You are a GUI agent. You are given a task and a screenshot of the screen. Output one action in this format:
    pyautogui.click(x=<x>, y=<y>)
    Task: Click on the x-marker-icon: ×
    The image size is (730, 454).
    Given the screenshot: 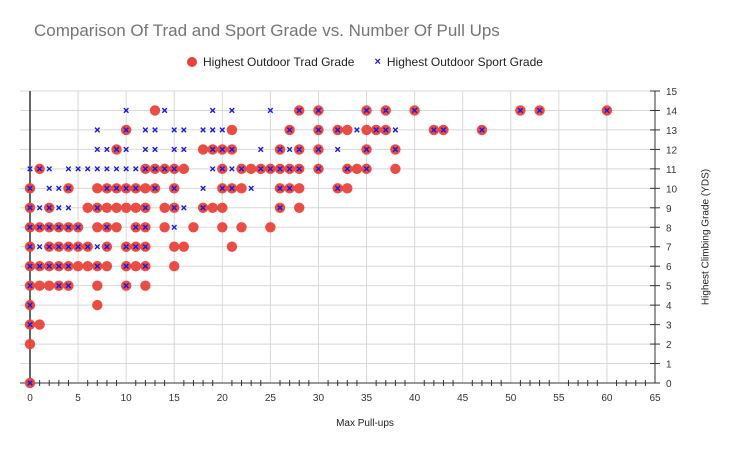 What is the action you would take?
    pyautogui.click(x=377, y=62)
    